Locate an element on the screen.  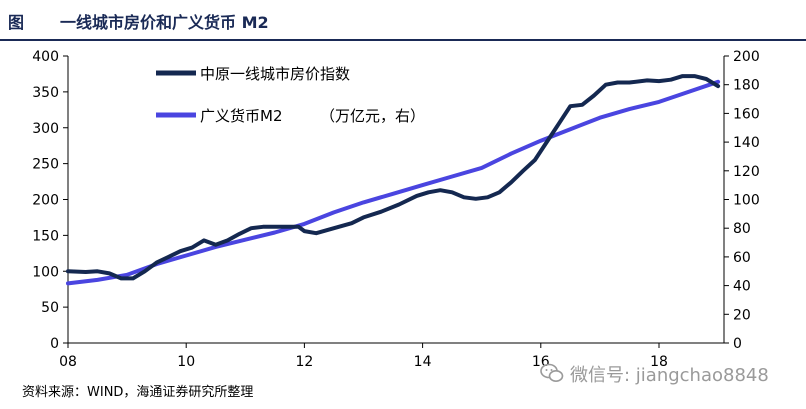
y-right-tick-label: 200 is located at coordinates (746, 57).